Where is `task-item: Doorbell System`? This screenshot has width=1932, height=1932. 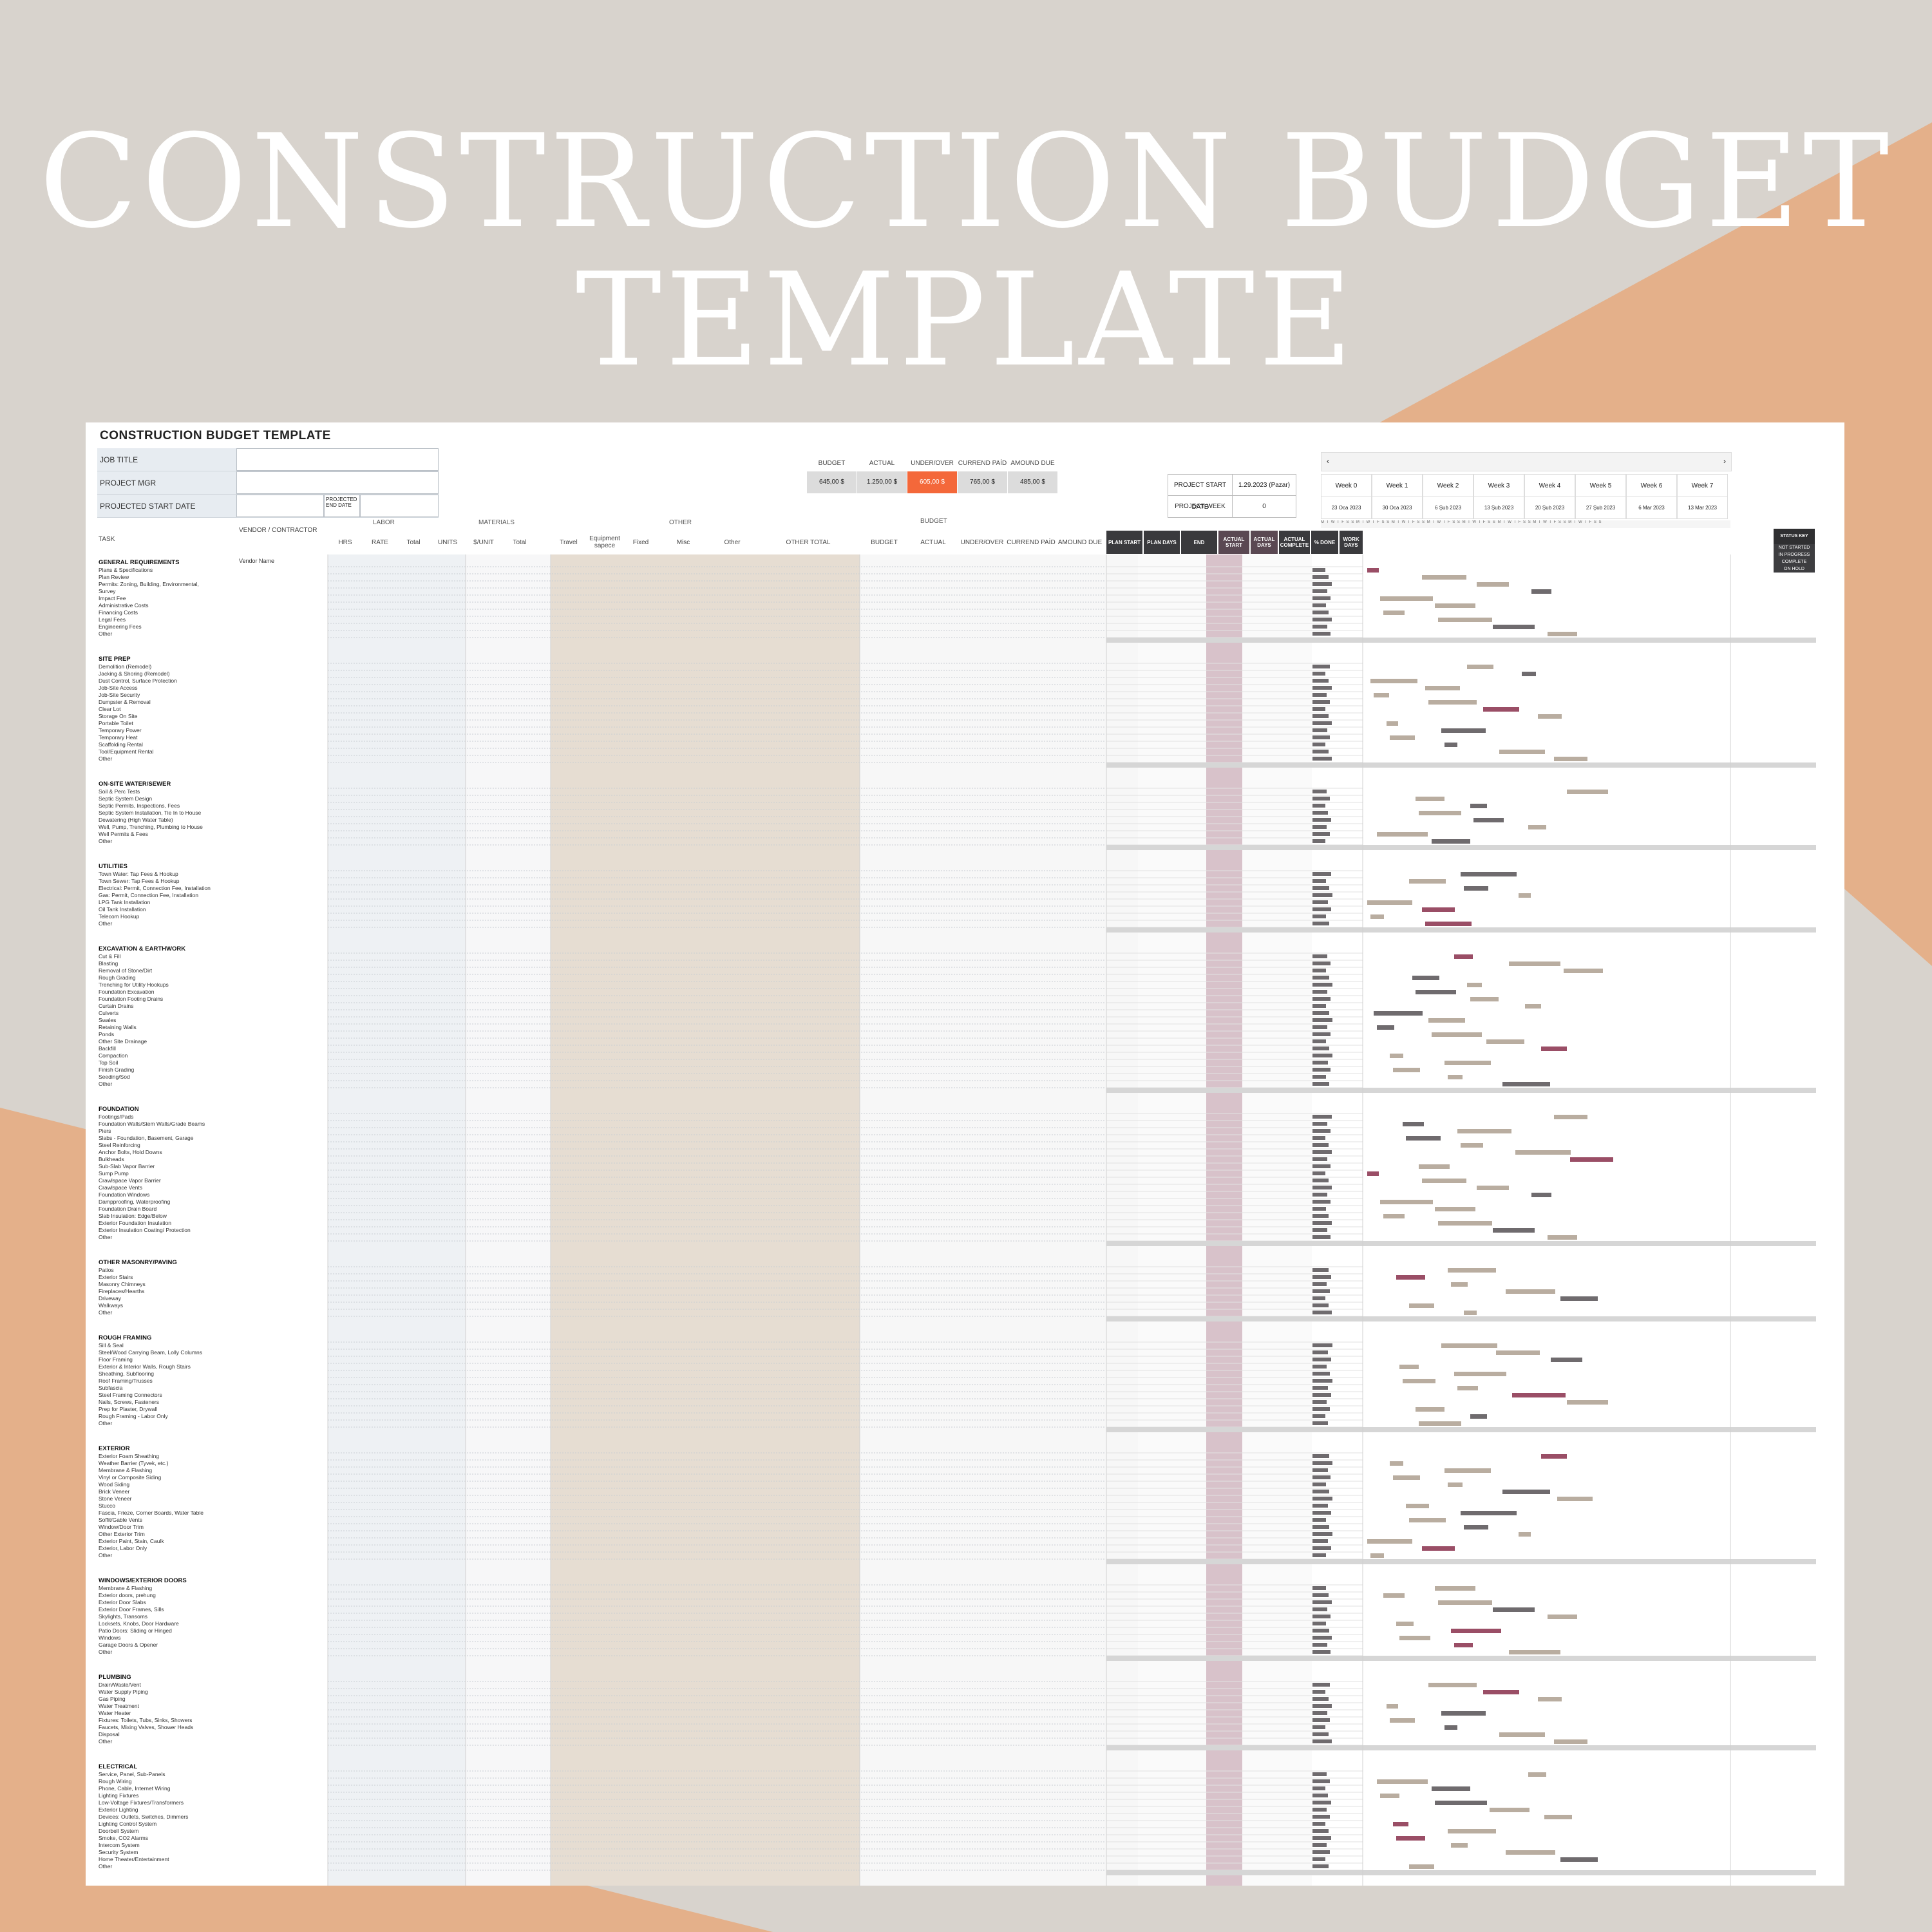 task-item: Doorbell System is located at coordinates (119, 1831).